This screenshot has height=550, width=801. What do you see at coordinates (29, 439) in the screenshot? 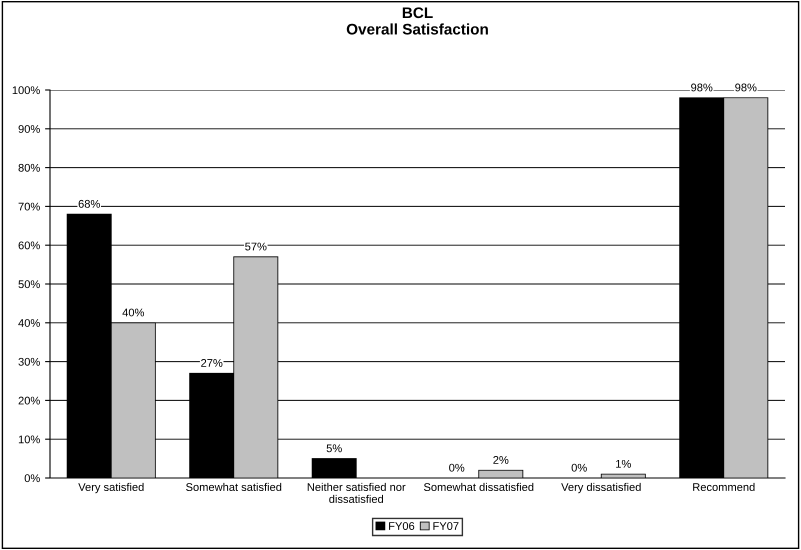
I see `y-tick-label: 10%` at bounding box center [29, 439].